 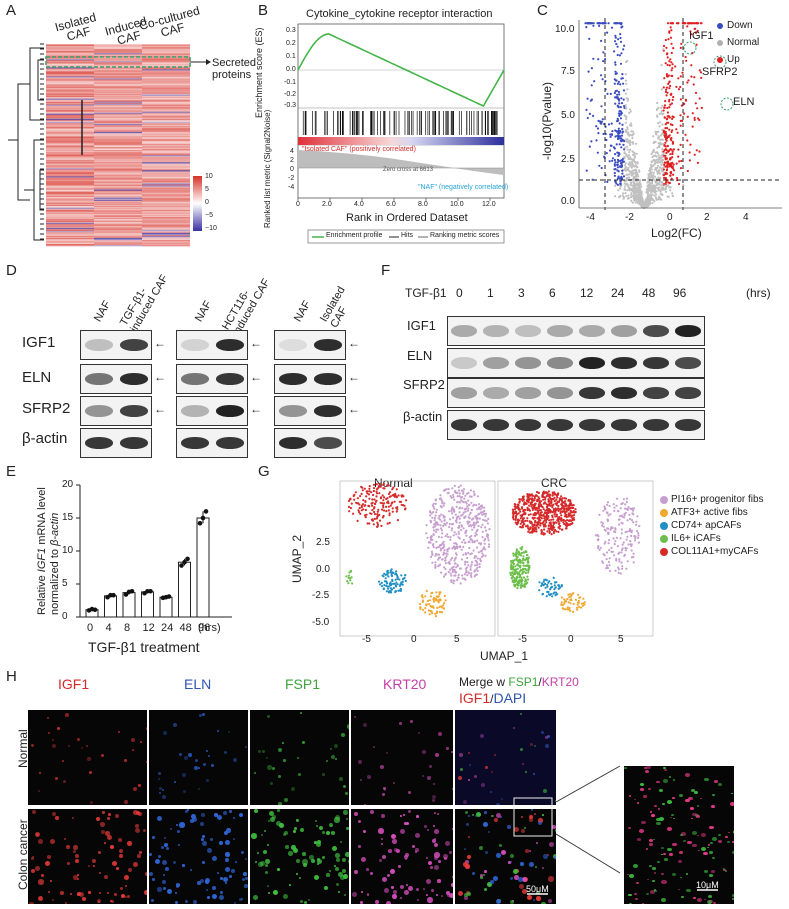 I want to click on es-axis-label: Enrichment score (ES), so click(x=259, y=72).